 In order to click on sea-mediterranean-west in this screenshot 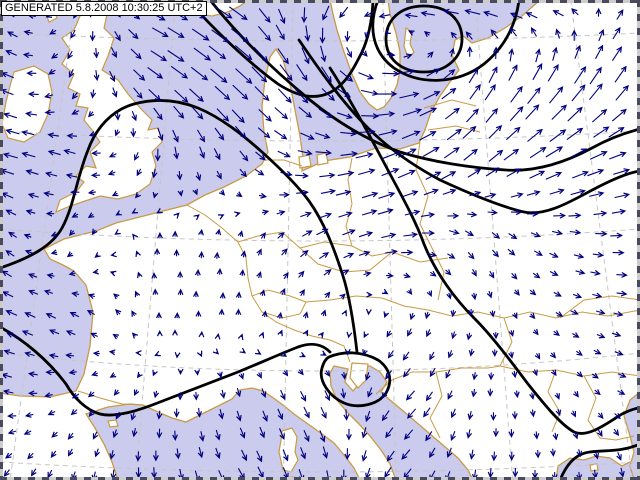, I will do `click(222, 433)`.